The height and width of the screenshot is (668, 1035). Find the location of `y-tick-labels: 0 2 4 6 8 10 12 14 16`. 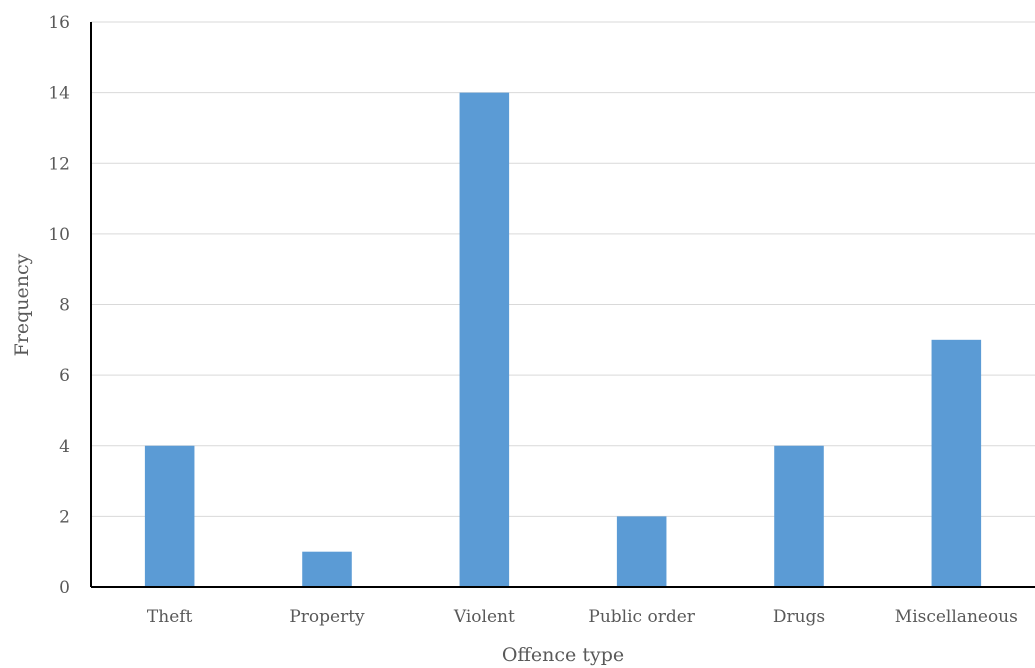

y-tick-labels: 0 2 4 6 8 10 12 14 16 is located at coordinates (59, 305).